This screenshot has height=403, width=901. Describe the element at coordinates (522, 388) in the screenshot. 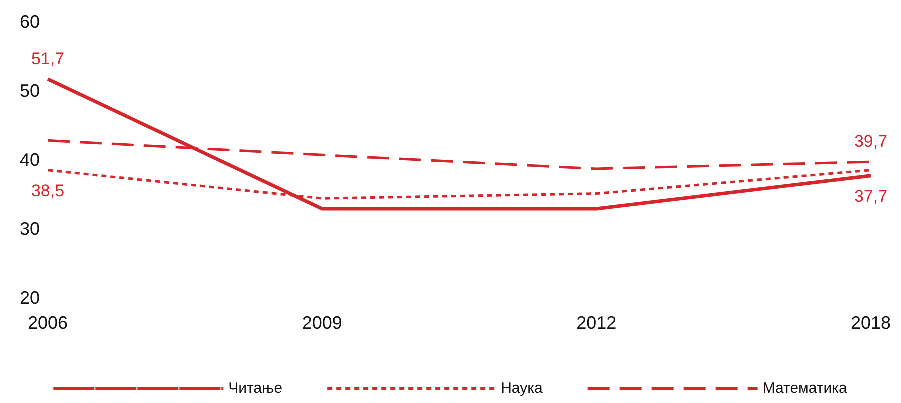

I see `legend-label: Наука` at that location.